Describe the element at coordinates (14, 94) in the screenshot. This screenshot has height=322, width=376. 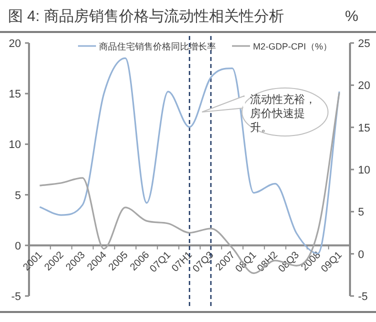
I see `y-tick-label: 15` at that location.